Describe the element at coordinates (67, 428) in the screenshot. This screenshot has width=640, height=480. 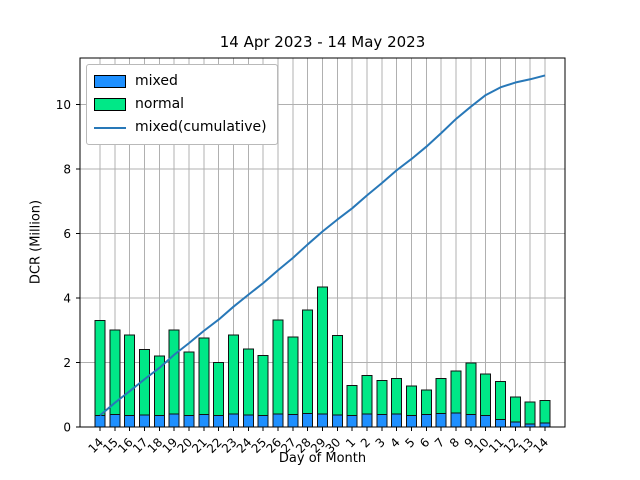
I see `svg-text: 0` at that location.